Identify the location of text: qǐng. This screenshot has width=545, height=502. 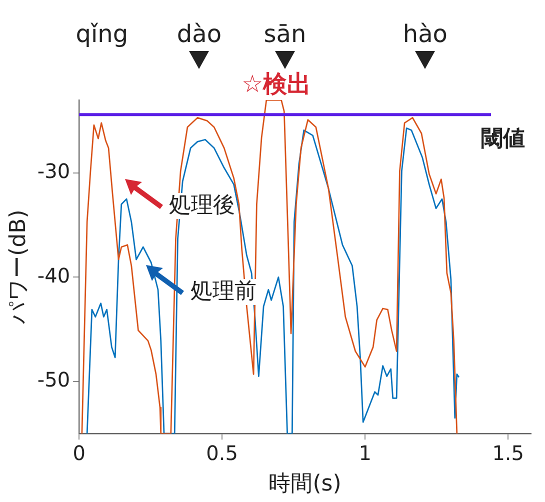
(102, 34).